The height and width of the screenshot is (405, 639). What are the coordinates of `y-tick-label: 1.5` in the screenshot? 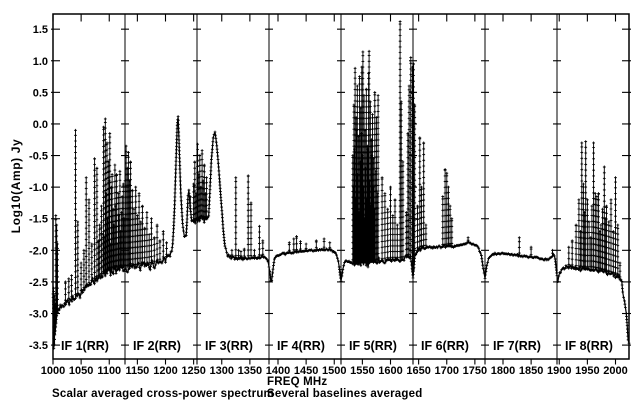 It's located at (40, 30).